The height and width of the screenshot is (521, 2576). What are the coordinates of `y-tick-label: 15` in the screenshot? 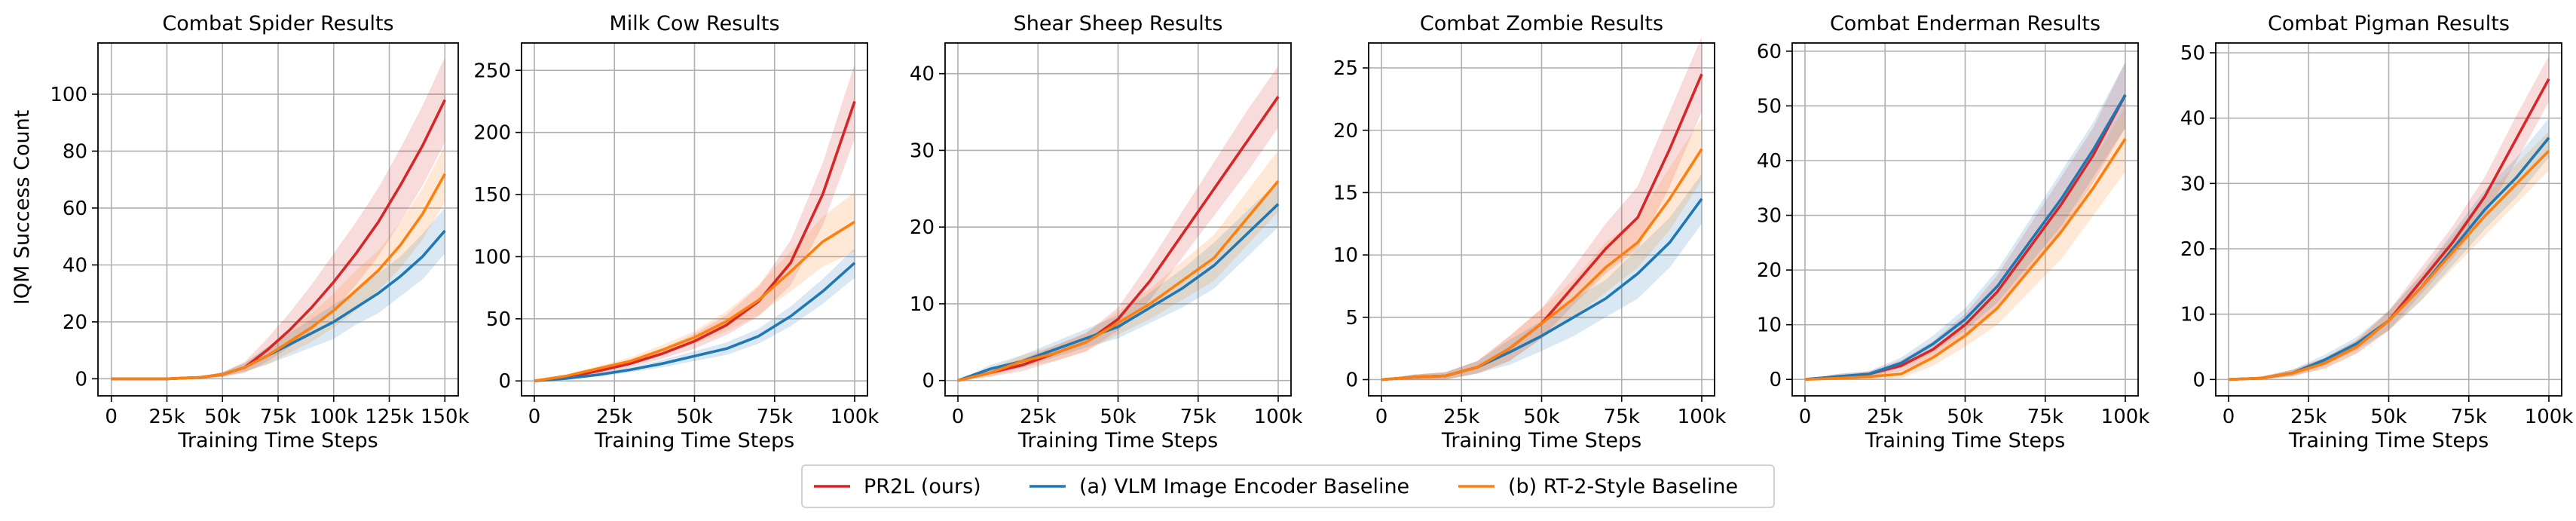 It's located at (1345, 193).